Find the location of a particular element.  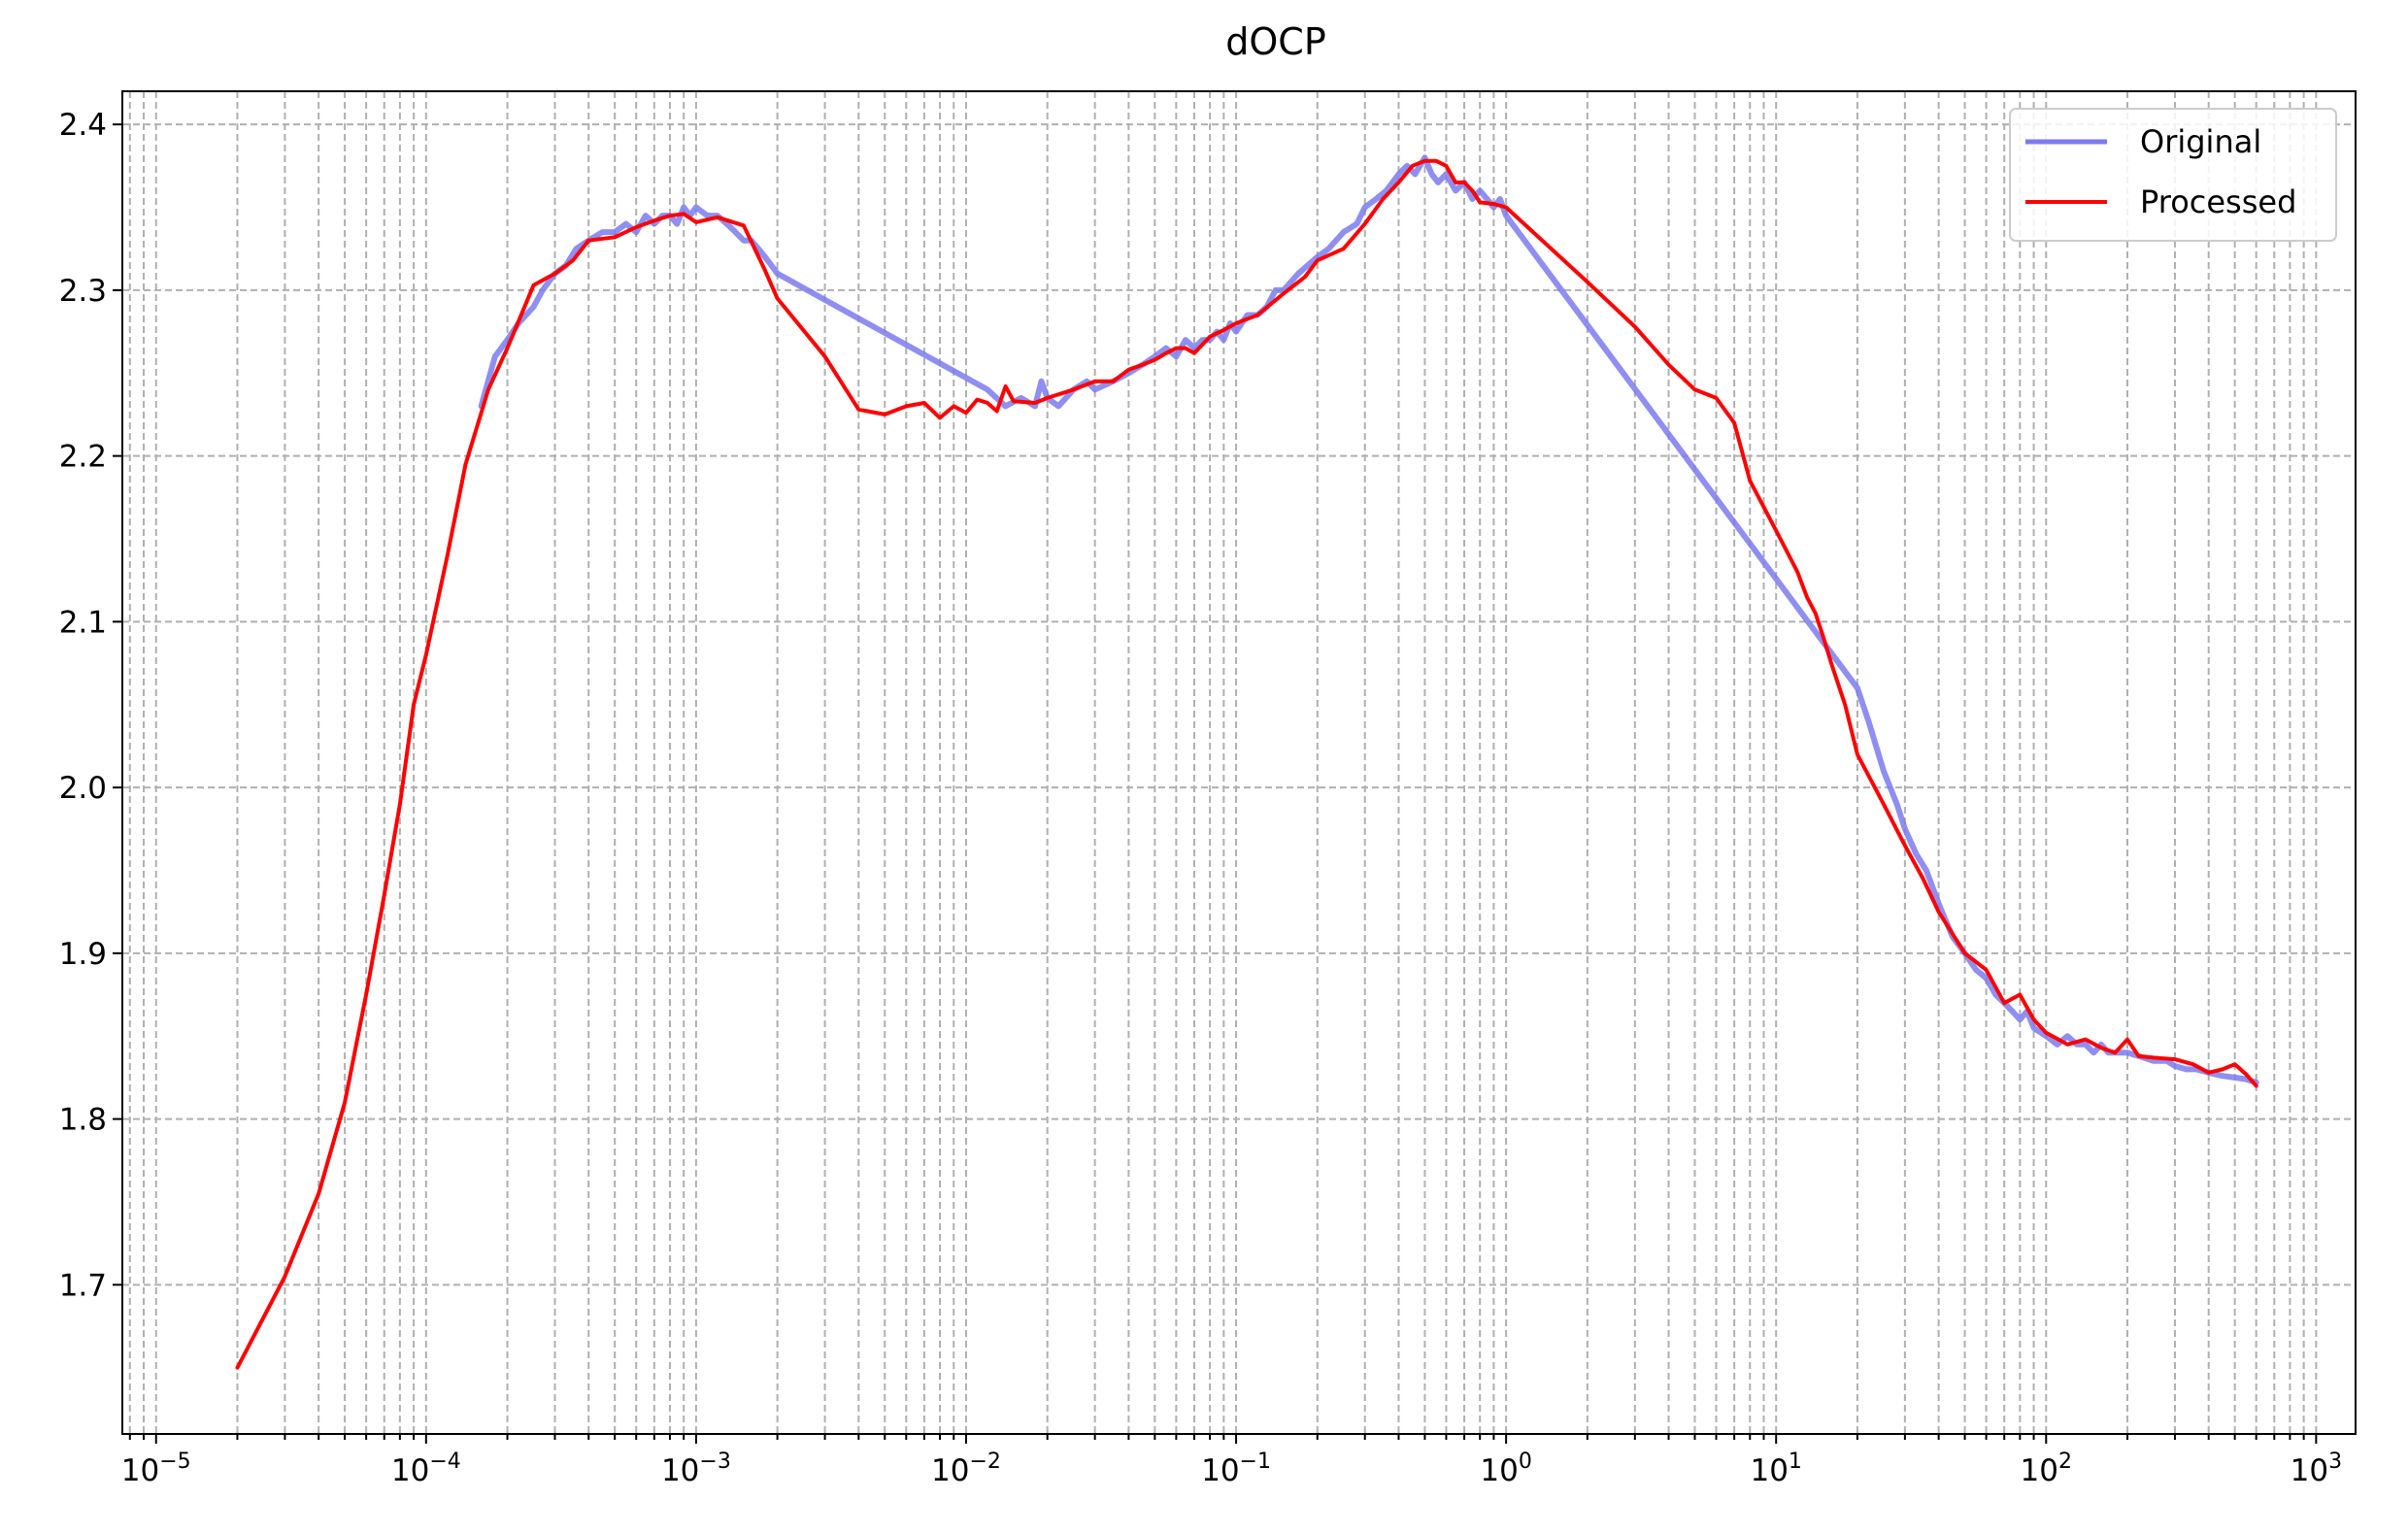

chart-title: dOCP is located at coordinates (1275, 42).